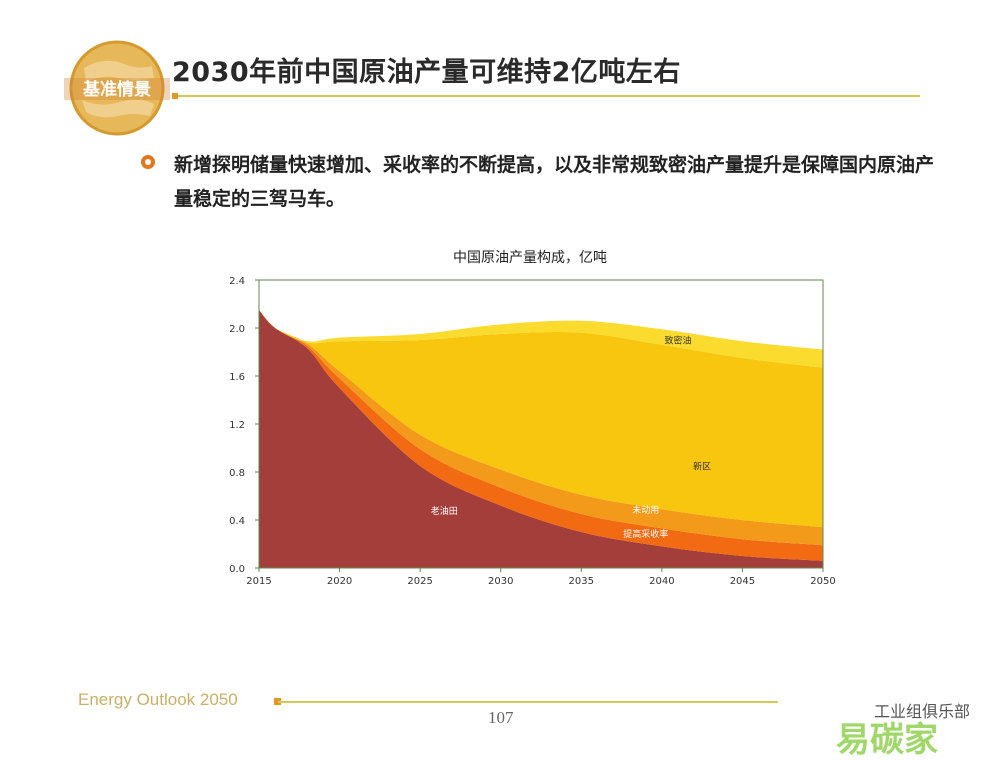 Image resolution: width=1000 pixels, height=761 pixels. What do you see at coordinates (822, 581) in the screenshot?
I see `x-tick-label: 2050` at bounding box center [822, 581].